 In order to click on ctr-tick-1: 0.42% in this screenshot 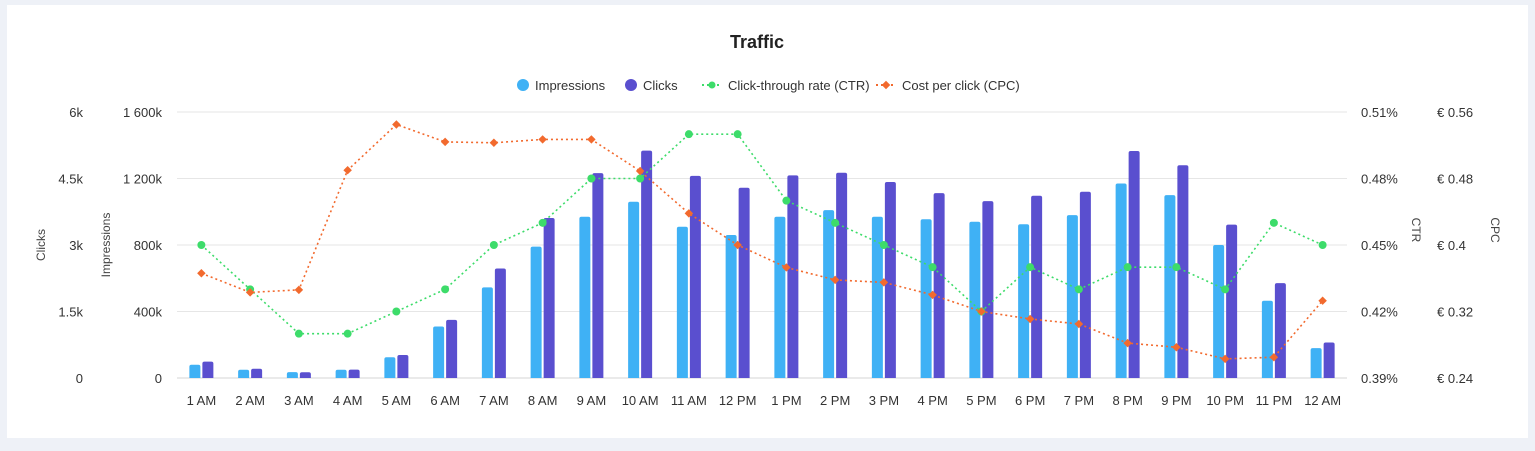, I will do `click(1379, 312)`.